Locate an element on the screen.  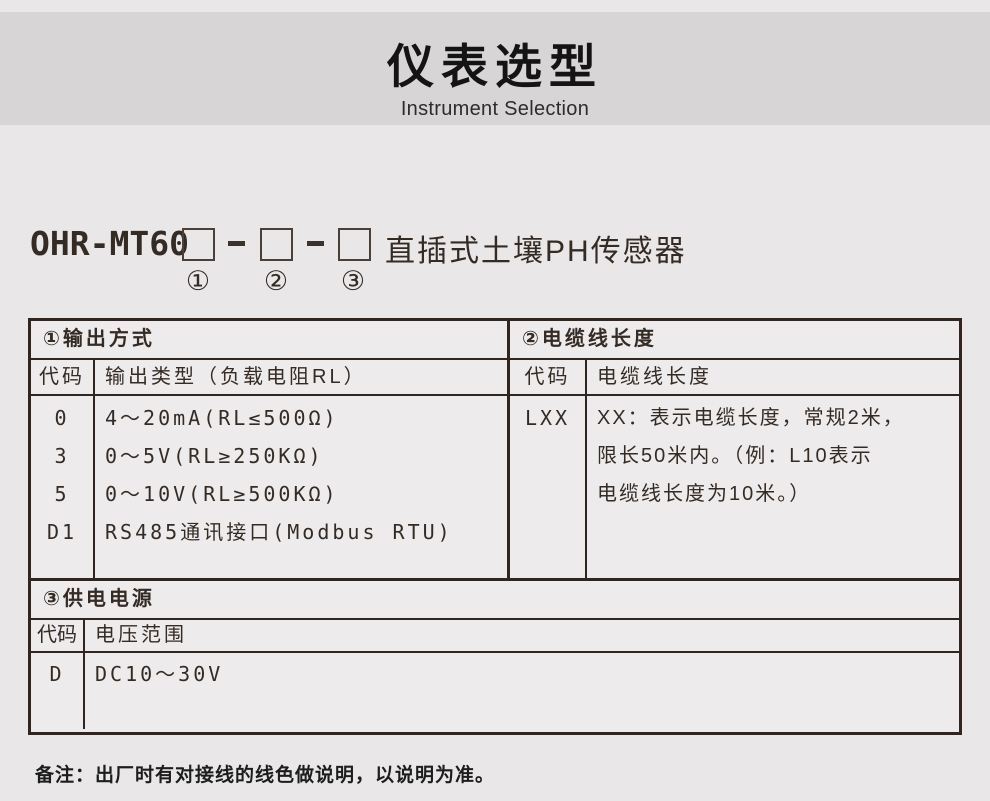
footnote: 备注：出厂时有对接线的线色做说明，以说明为准。 is located at coordinates (265, 775).